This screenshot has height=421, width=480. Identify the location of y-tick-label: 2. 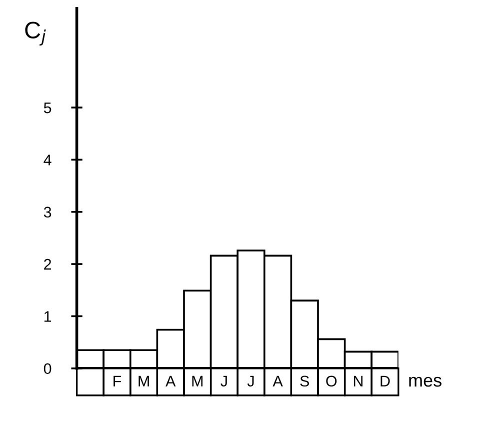
(48, 264).